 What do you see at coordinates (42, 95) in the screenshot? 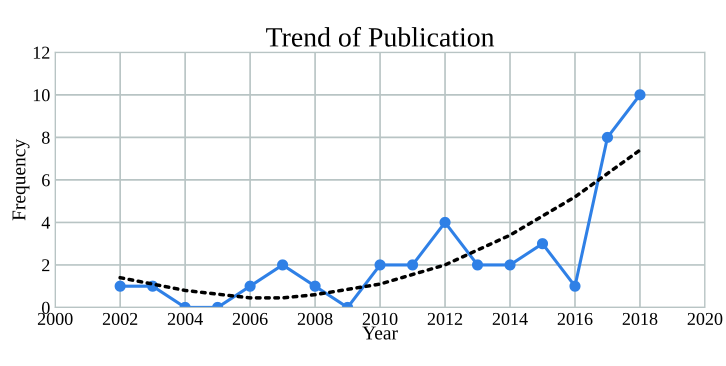
I see `y-tick-label: 10` at bounding box center [42, 95].